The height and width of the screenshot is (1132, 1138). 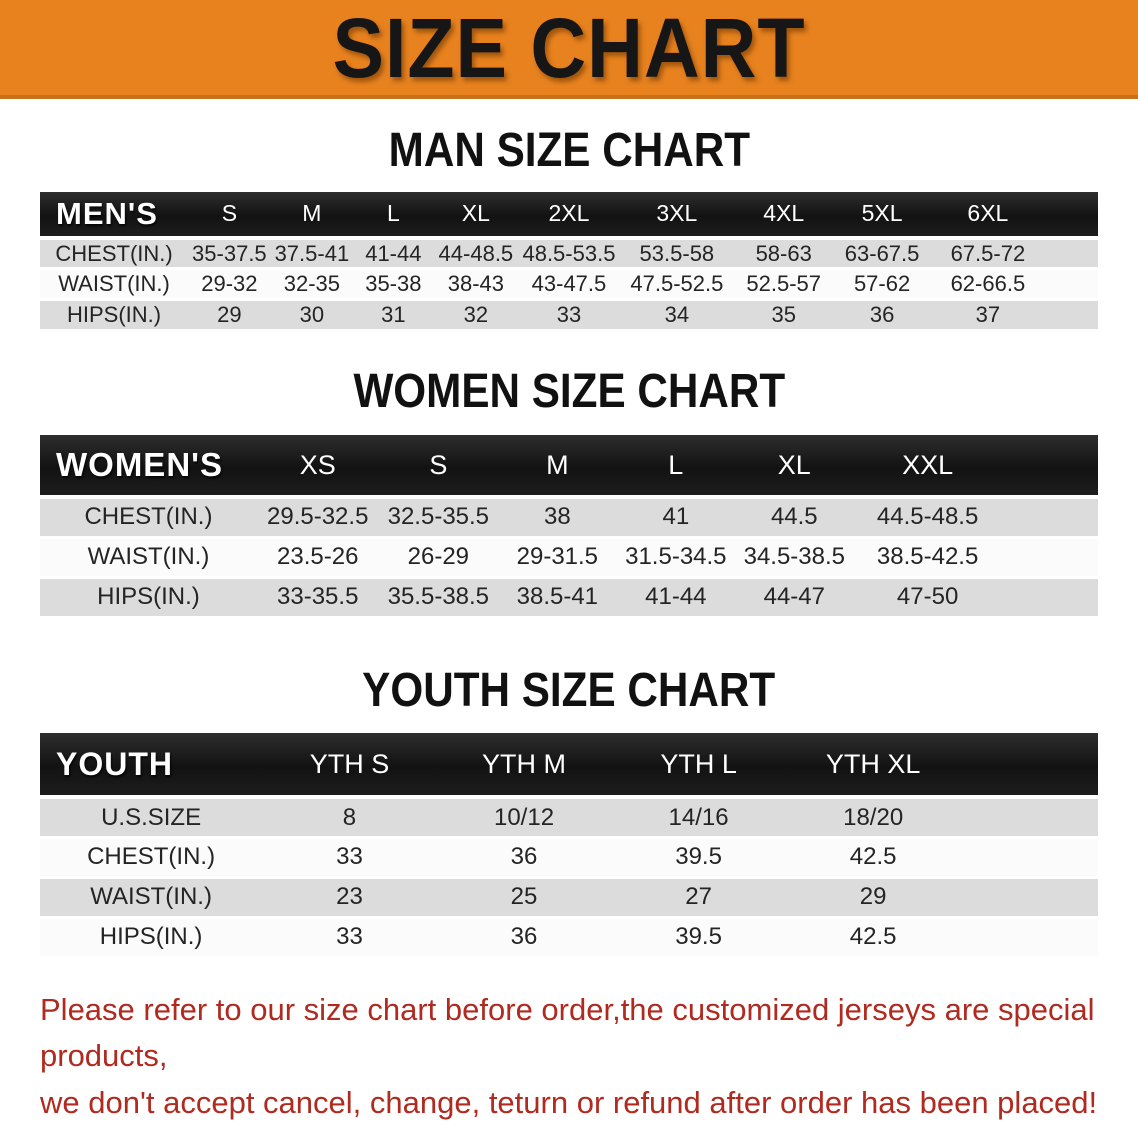 I want to click on men-col-l: L, so click(x=393, y=215).